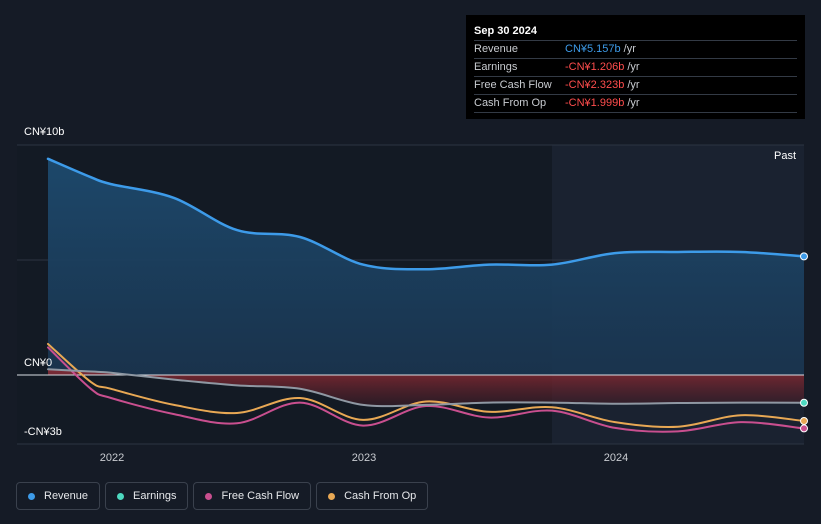 The height and width of the screenshot is (524, 821). What do you see at coordinates (804, 402) in the screenshot?
I see `earnings-end-marker` at bounding box center [804, 402].